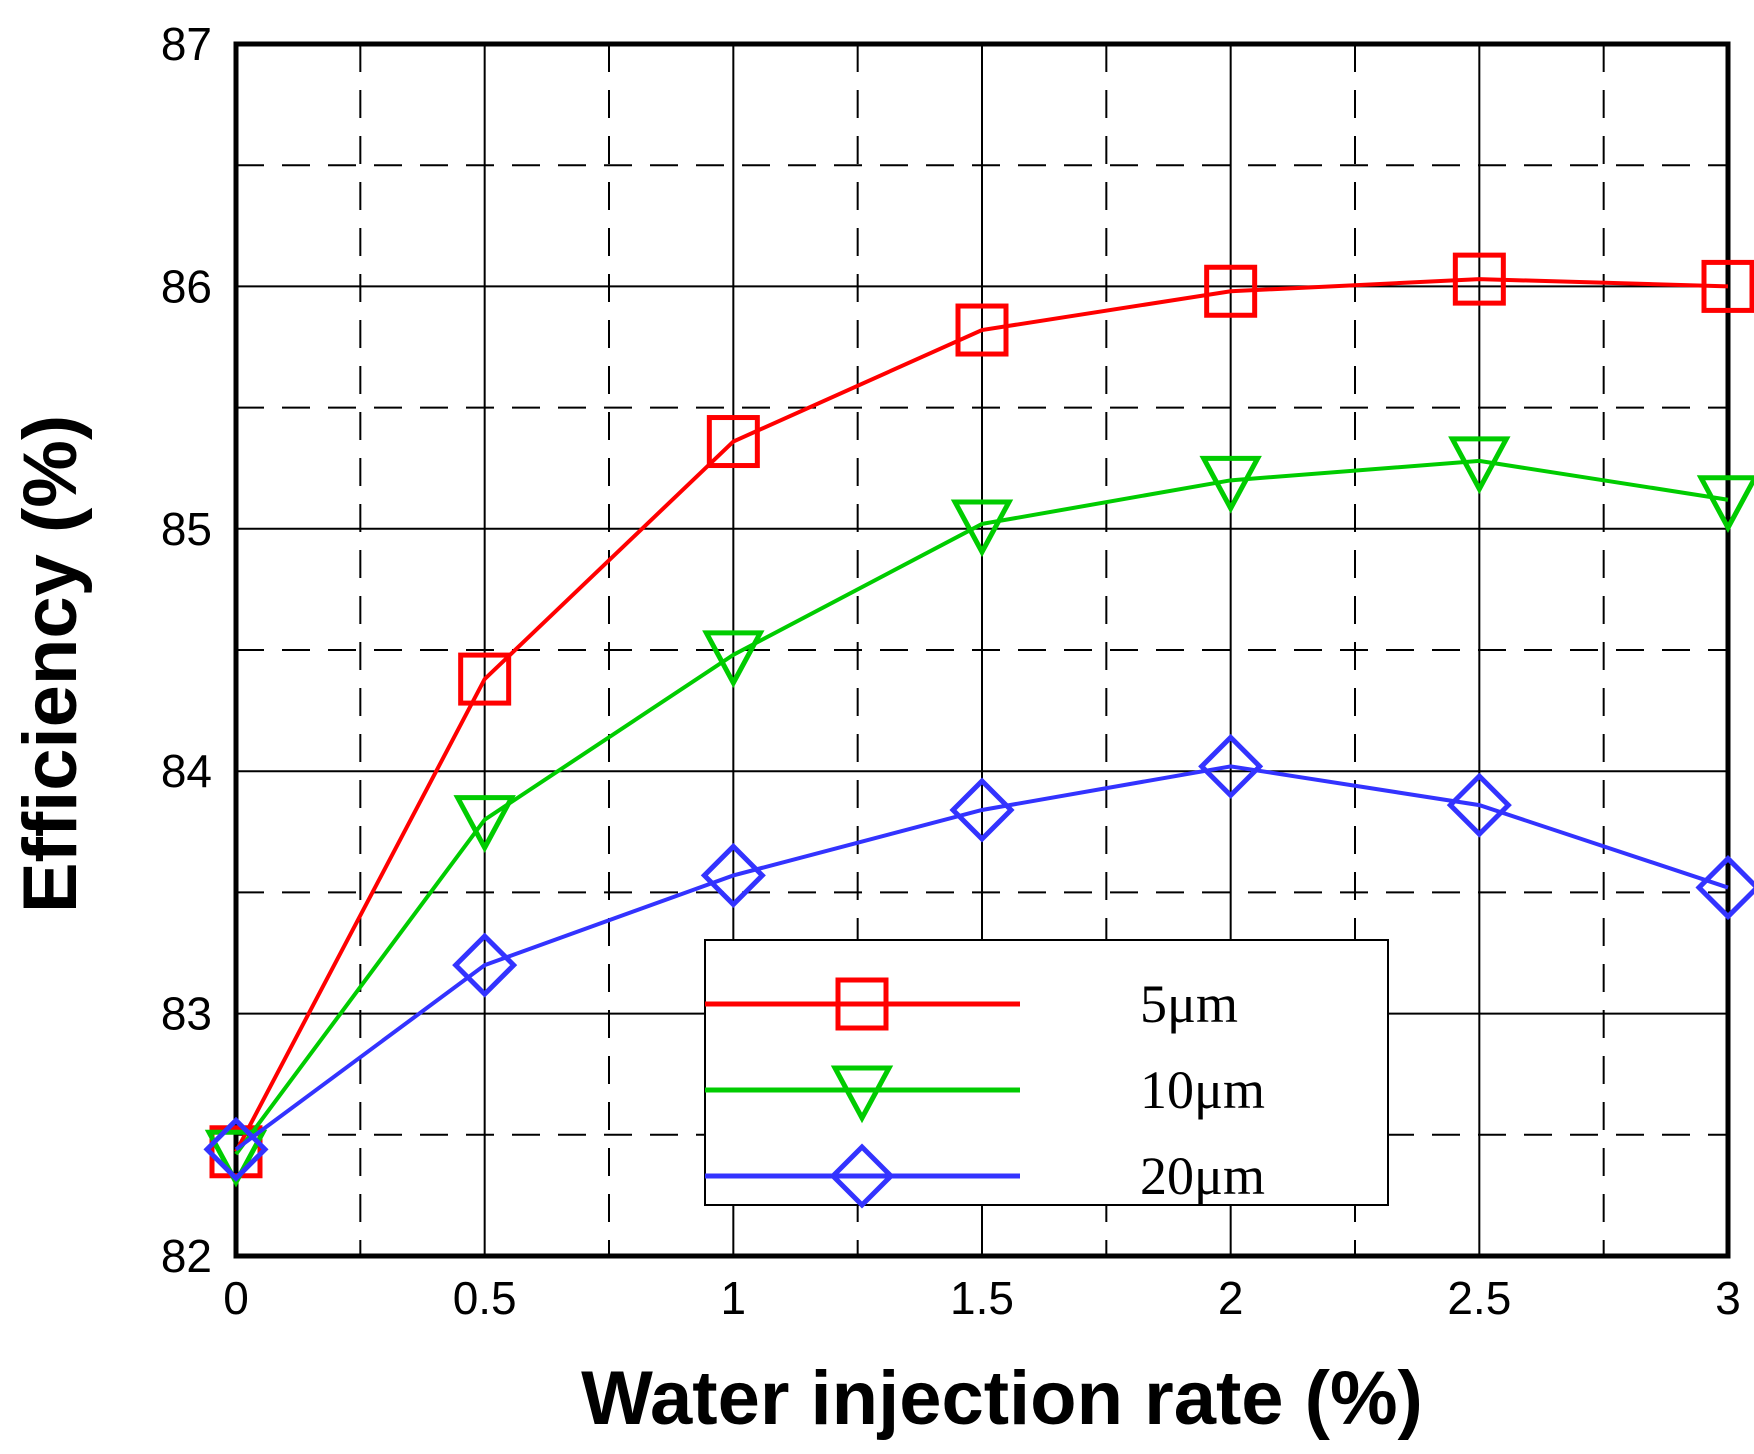  I want to click on y-tick-label: 87, so click(186, 44).